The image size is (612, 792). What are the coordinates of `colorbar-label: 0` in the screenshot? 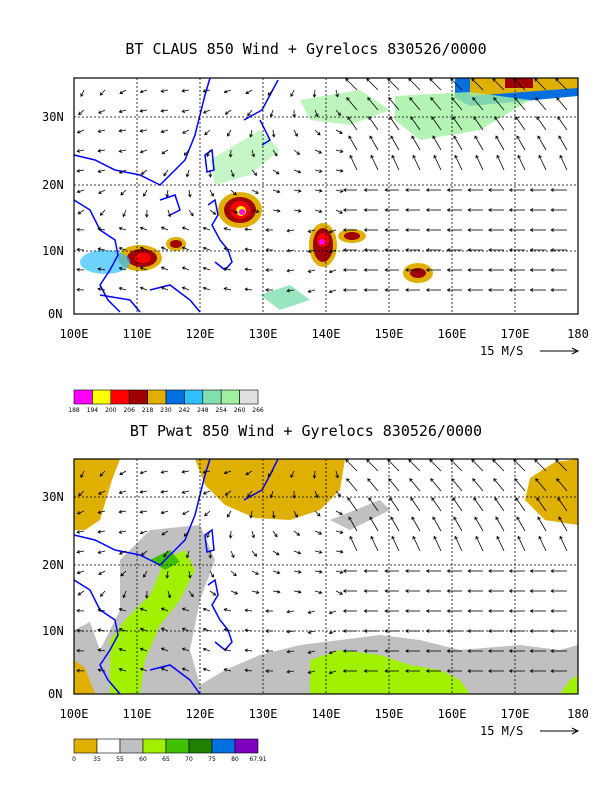 It's located at (74, 759).